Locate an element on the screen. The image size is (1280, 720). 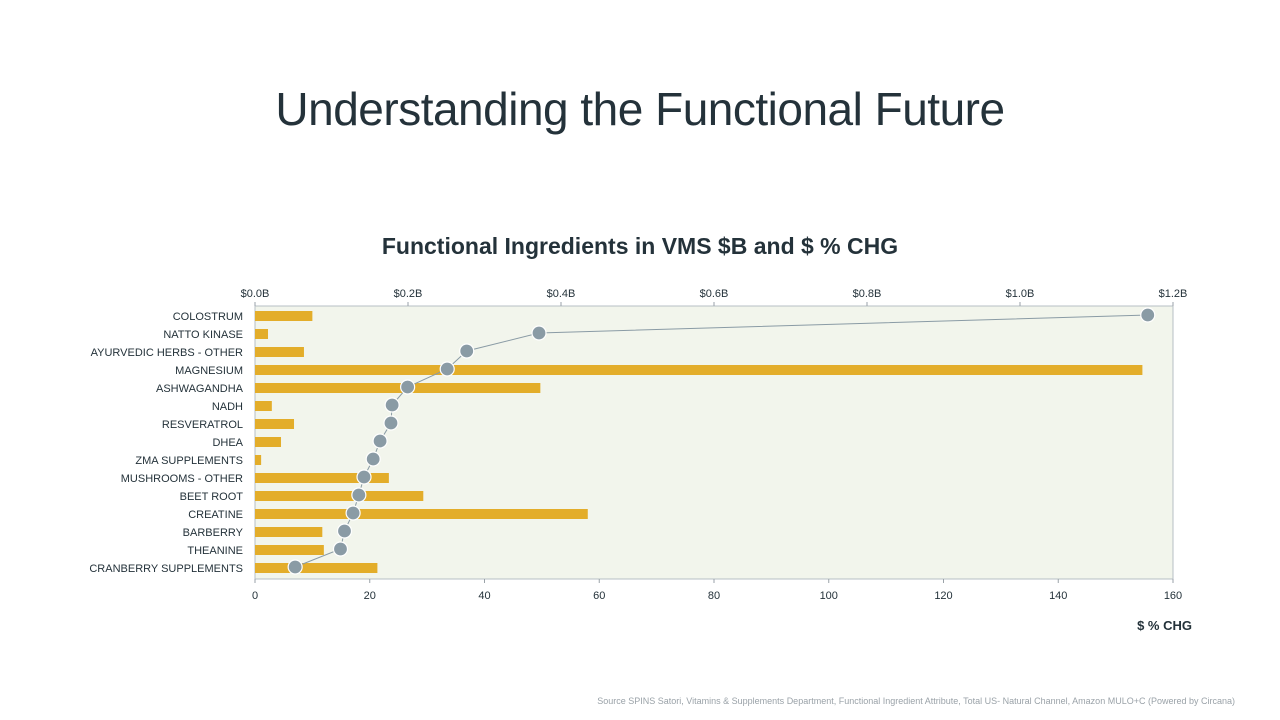
x-axis-title: $ % CHG is located at coordinates (1164, 625).